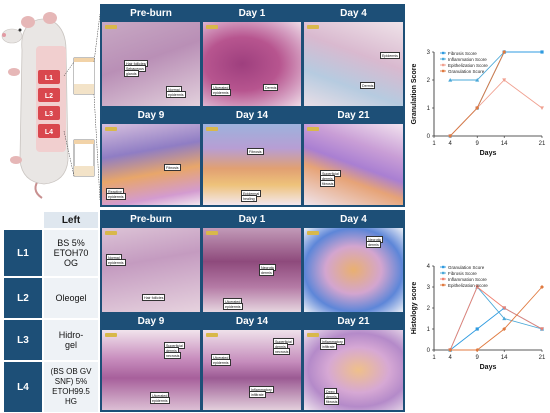 Image resolution: width=550 pixels, height=413 pixels. I want to click on histology-image-day4: Necrotic dermis, so click(353, 270).